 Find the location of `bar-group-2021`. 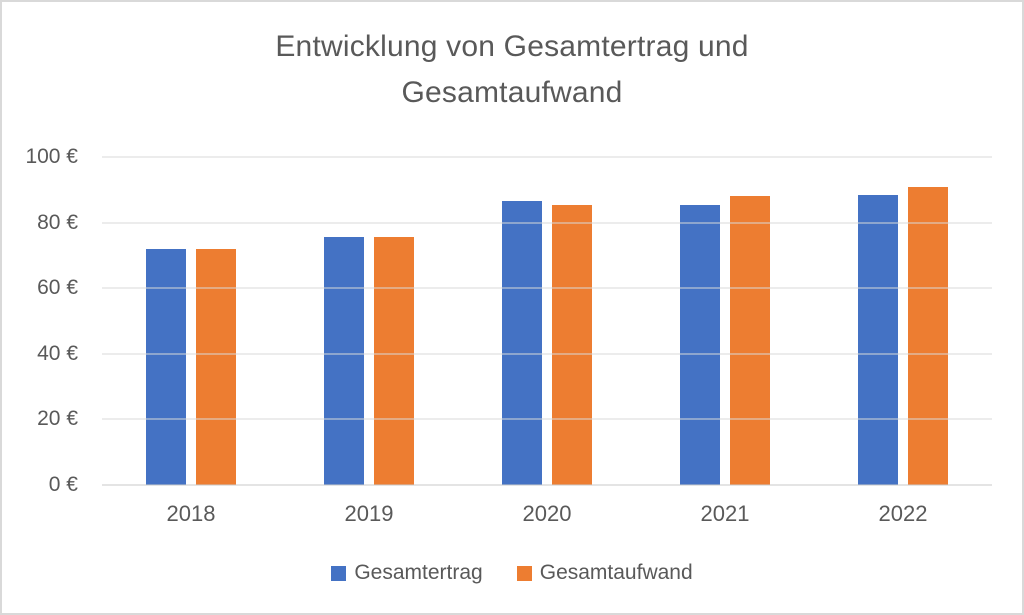

bar-group-2021 is located at coordinates (725, 321).